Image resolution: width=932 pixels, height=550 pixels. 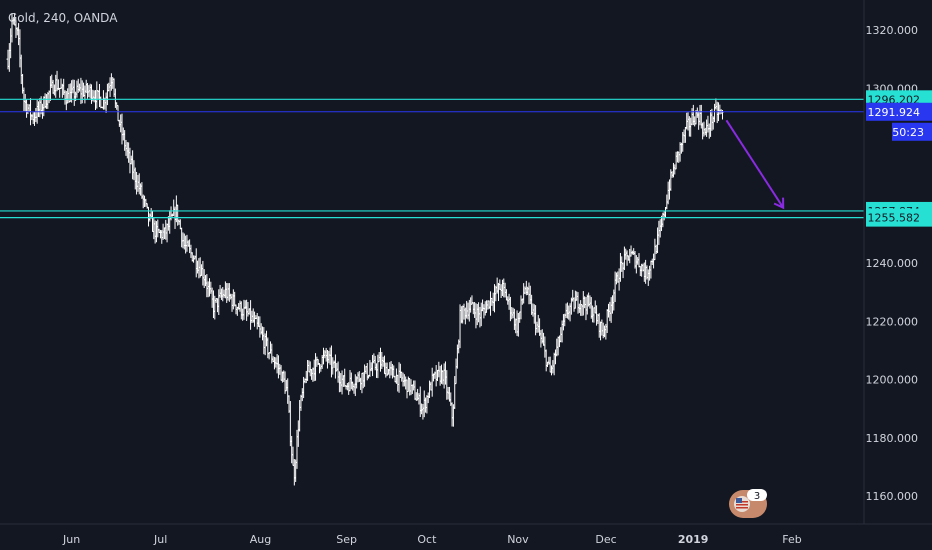 What do you see at coordinates (160, 539) in the screenshot?
I see `time-tick-label: Jul` at bounding box center [160, 539].